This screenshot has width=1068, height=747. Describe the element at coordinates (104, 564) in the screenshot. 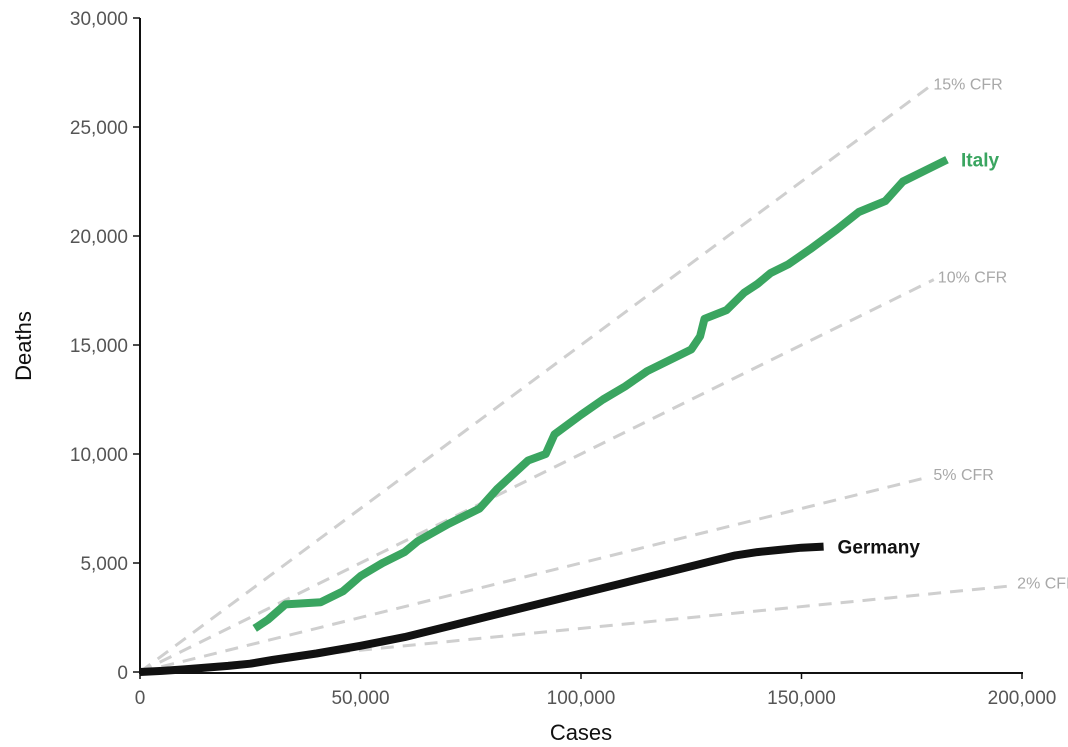

I see `y-tick-label: 5,000` at that location.